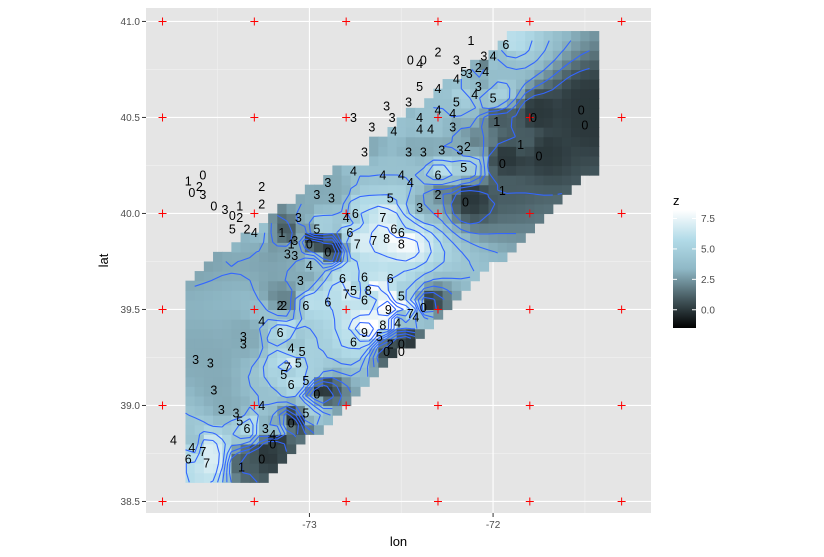 Image resolution: width=824 pixels, height=557 pixels. I want to click on contour-line, so click(375, 318).